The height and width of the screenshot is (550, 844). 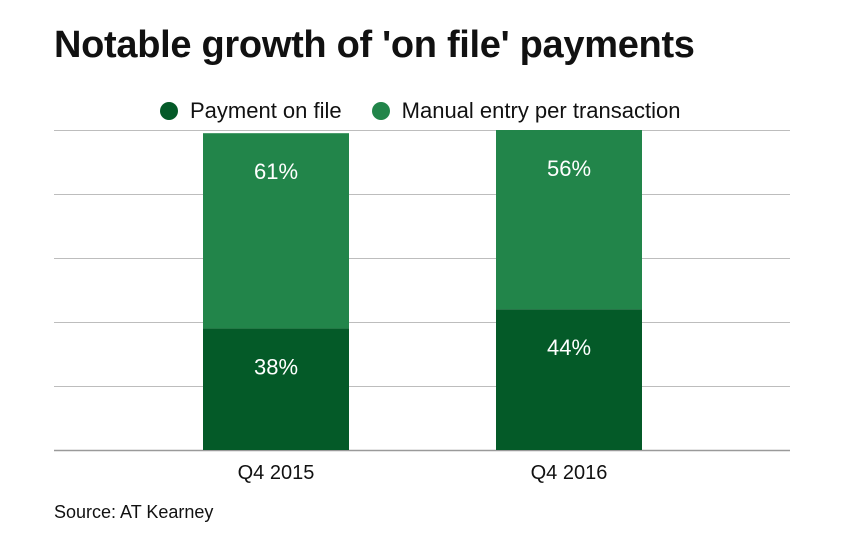 What do you see at coordinates (569, 220) in the screenshot?
I see `bar-manual-entry-per-transaction-q4-2016` at bounding box center [569, 220].